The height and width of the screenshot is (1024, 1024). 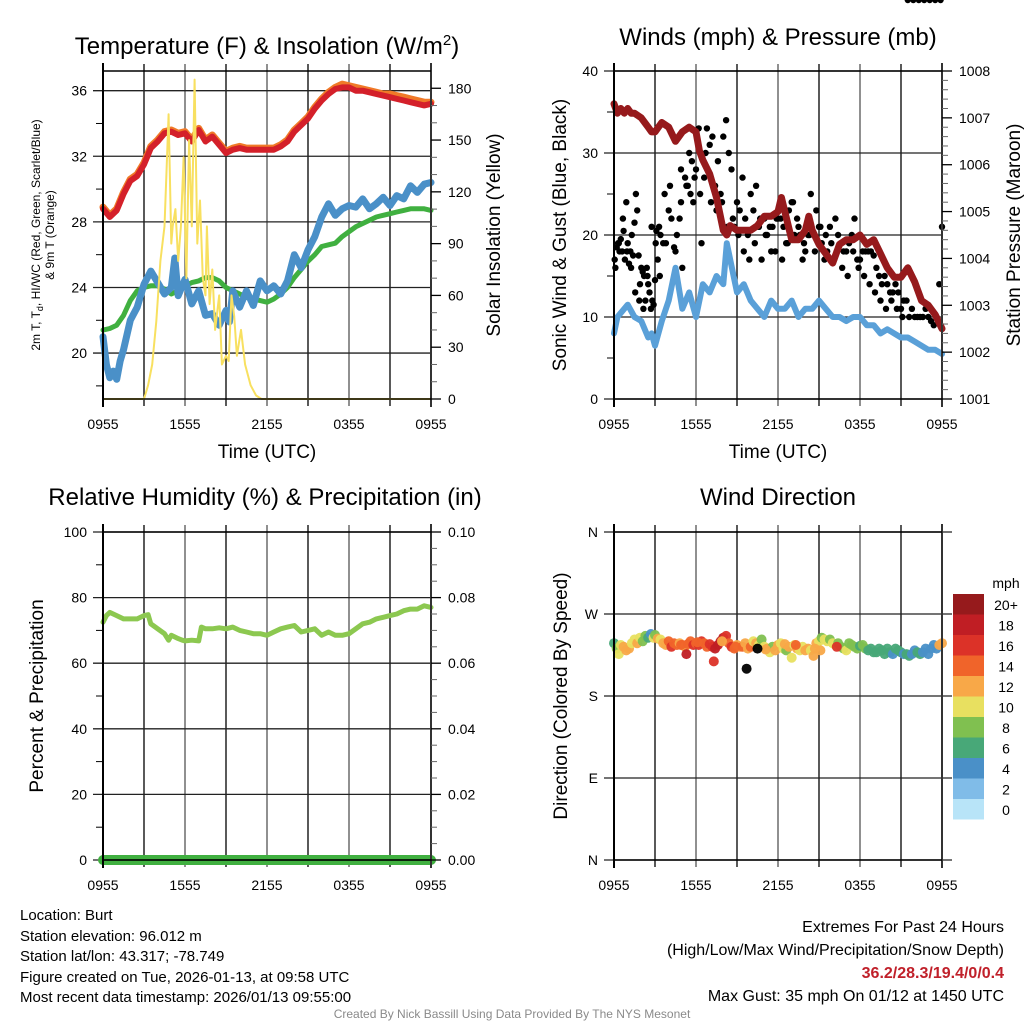 What do you see at coordinates (1014, 235) in the screenshot?
I see `winds-y2-axis-label: Station Pressure (Maroon)` at bounding box center [1014, 235].